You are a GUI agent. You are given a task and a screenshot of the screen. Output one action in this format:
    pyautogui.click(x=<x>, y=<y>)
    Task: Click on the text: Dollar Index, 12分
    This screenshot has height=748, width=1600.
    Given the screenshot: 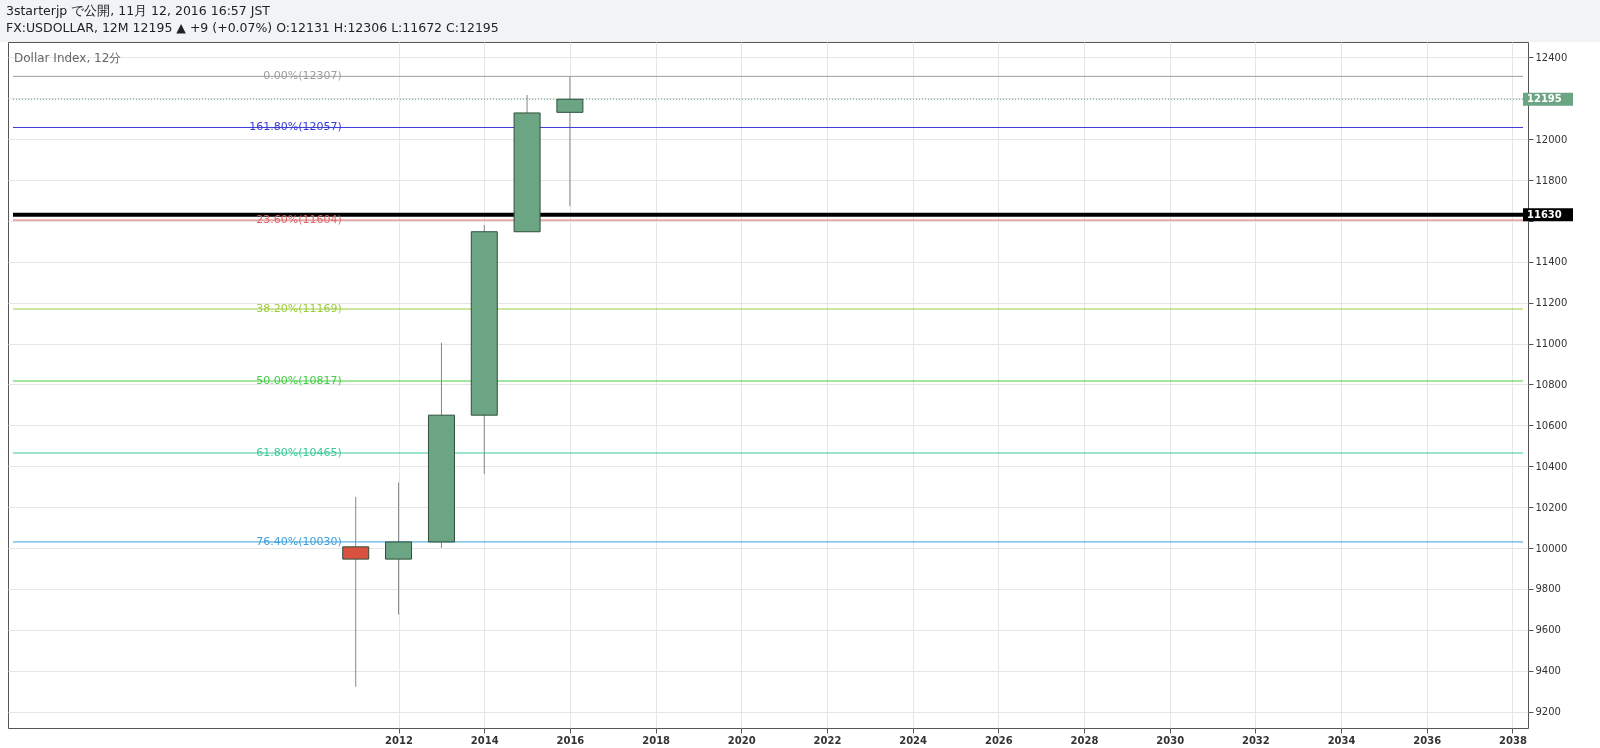 What is the action you would take?
    pyautogui.click(x=68, y=58)
    